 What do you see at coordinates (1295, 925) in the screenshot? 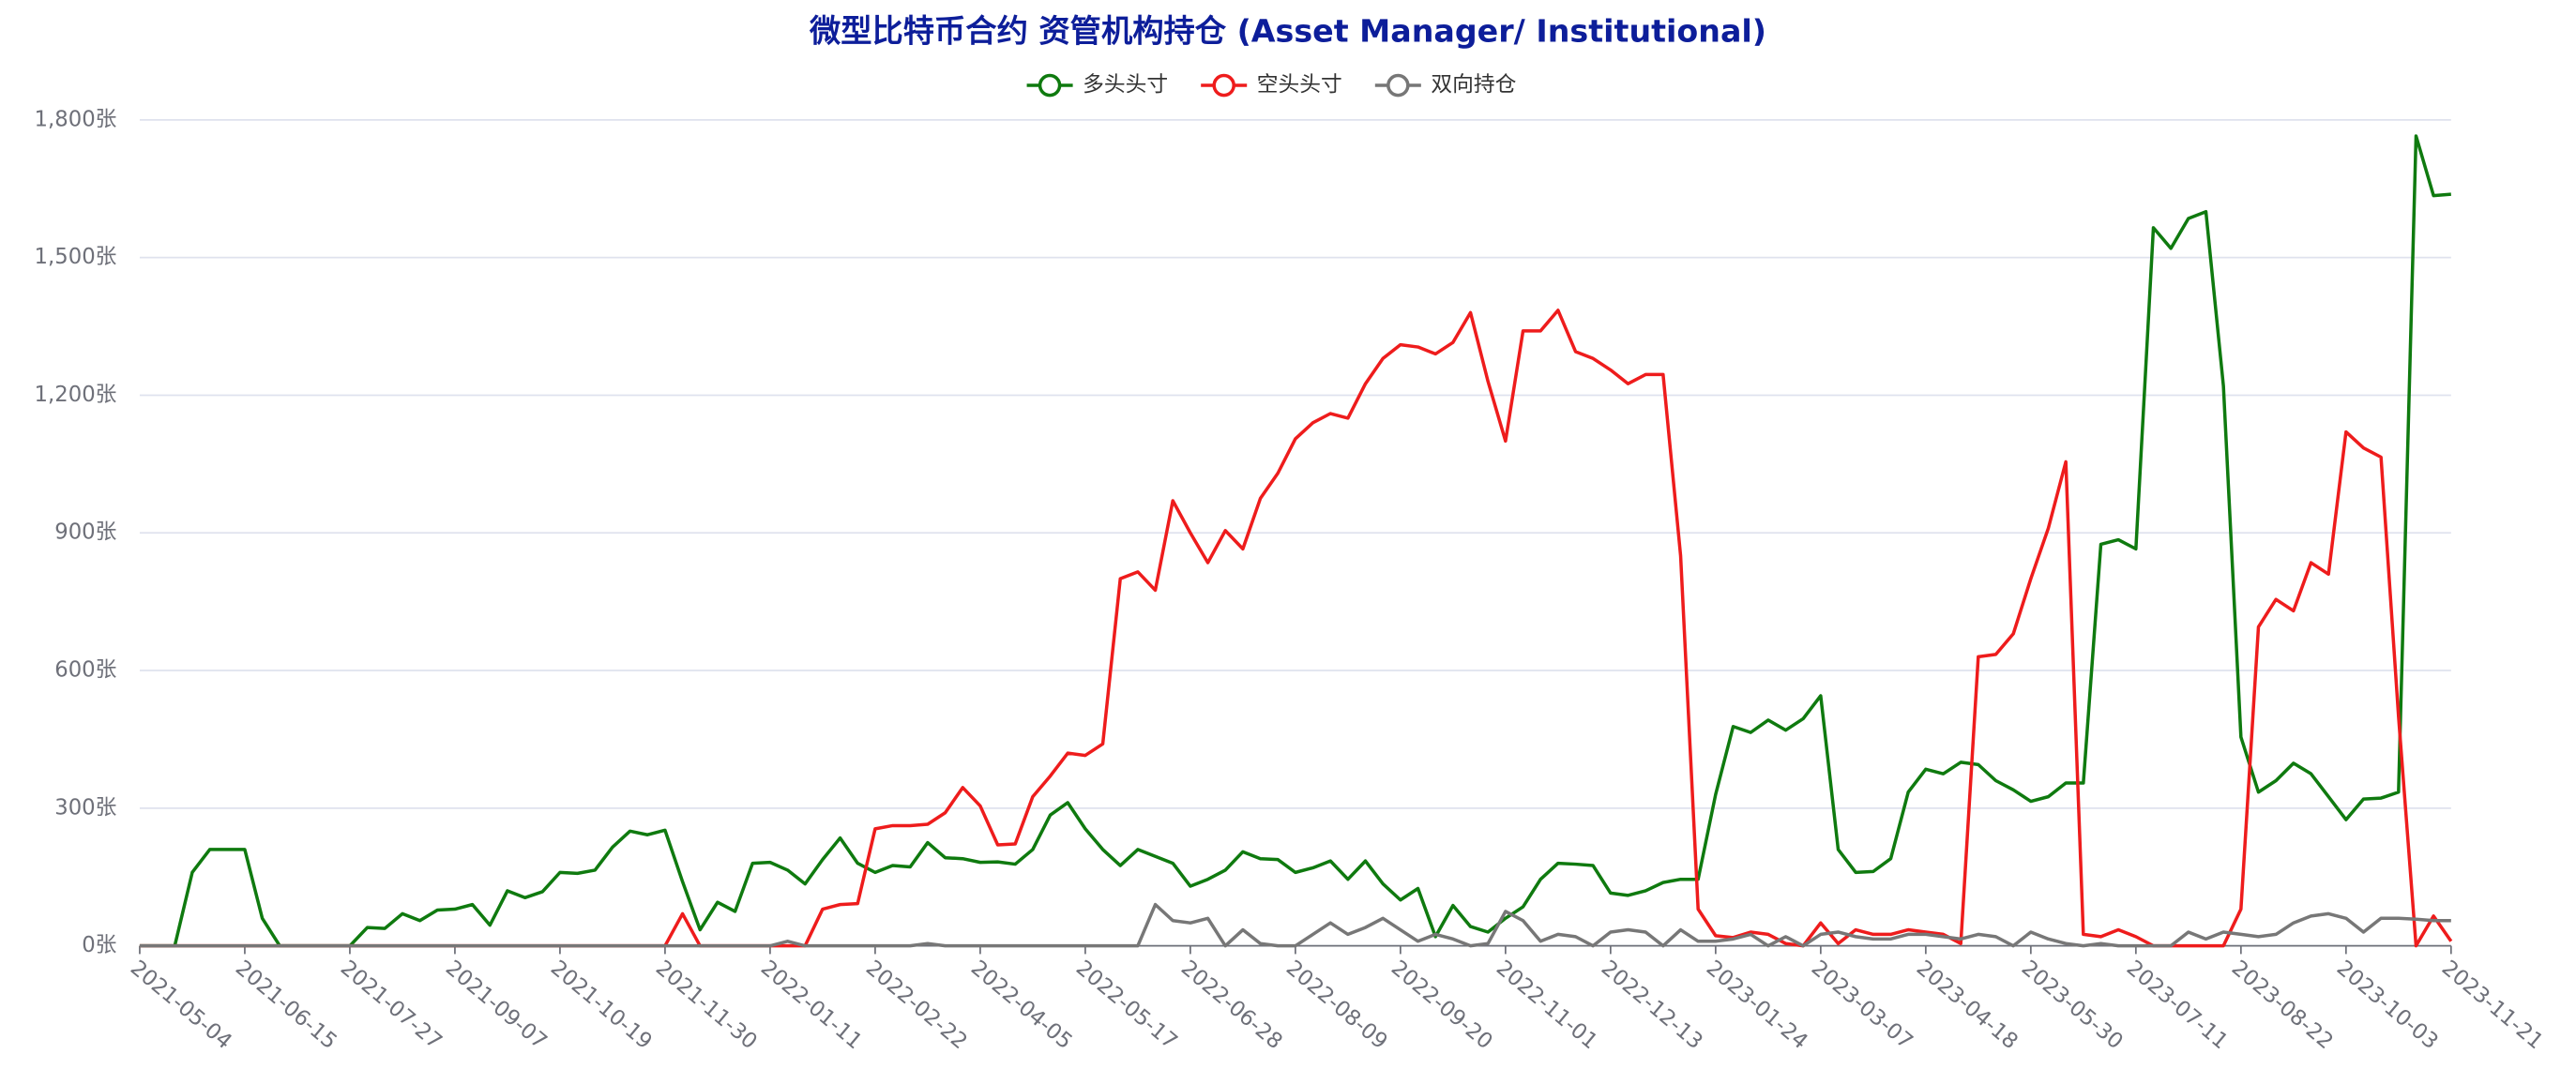
I see `series-line` at bounding box center [1295, 925].